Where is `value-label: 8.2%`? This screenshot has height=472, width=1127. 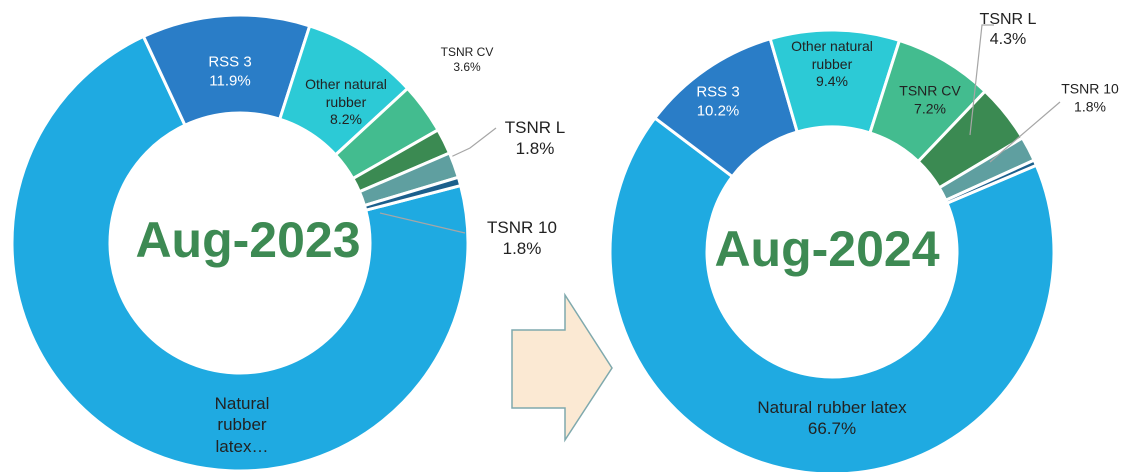
value-label: 8.2% is located at coordinates (346, 118).